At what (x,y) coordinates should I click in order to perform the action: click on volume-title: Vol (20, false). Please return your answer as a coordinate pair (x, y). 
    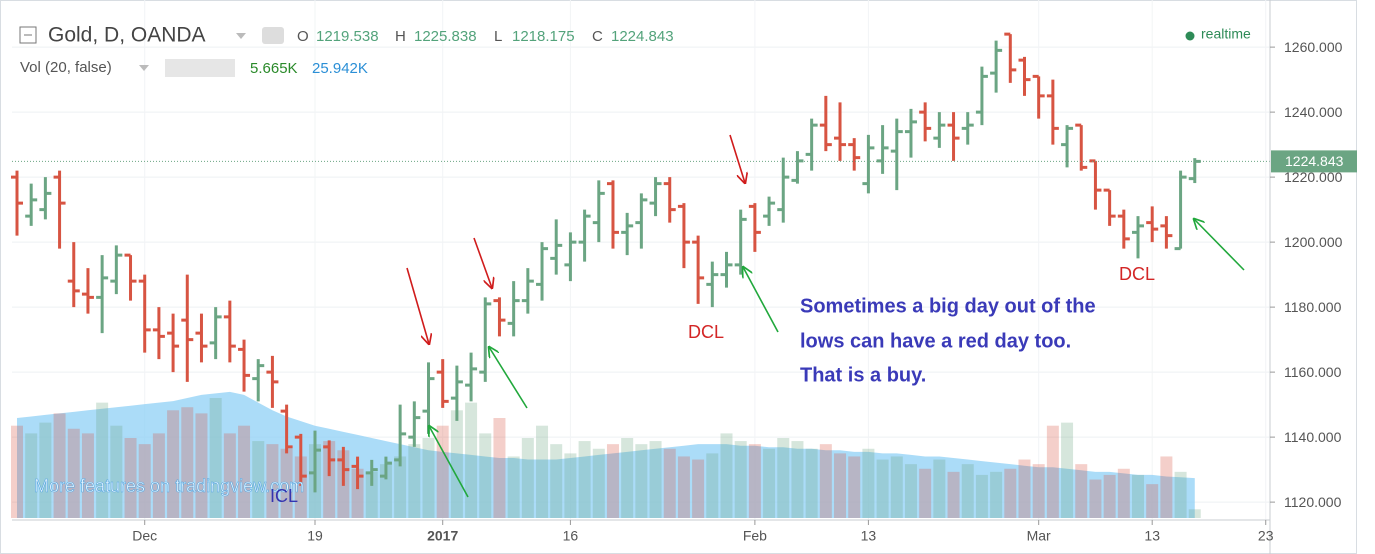
    Looking at the image, I should click on (66, 67).